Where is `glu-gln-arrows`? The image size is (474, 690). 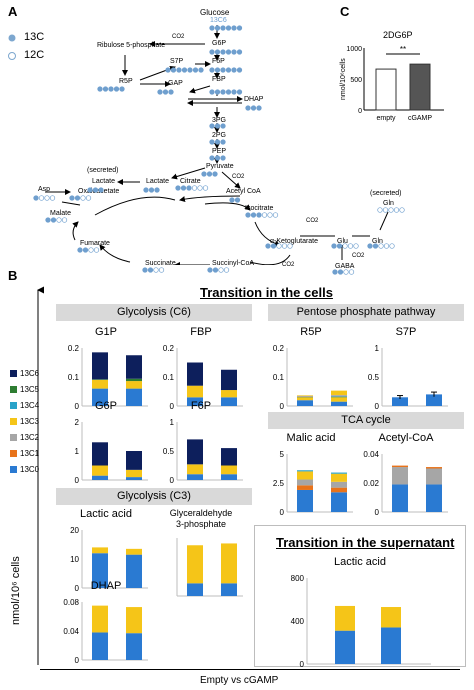
glu-gln-arrows is located at coordinates (344, 235).